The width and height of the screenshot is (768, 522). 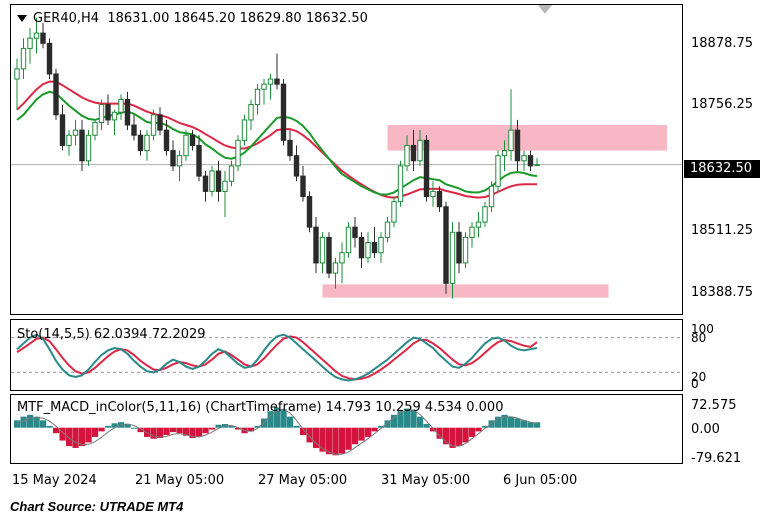 What do you see at coordinates (705, 429) in the screenshot?
I see `macd-level-zero: 0.00` at bounding box center [705, 429].